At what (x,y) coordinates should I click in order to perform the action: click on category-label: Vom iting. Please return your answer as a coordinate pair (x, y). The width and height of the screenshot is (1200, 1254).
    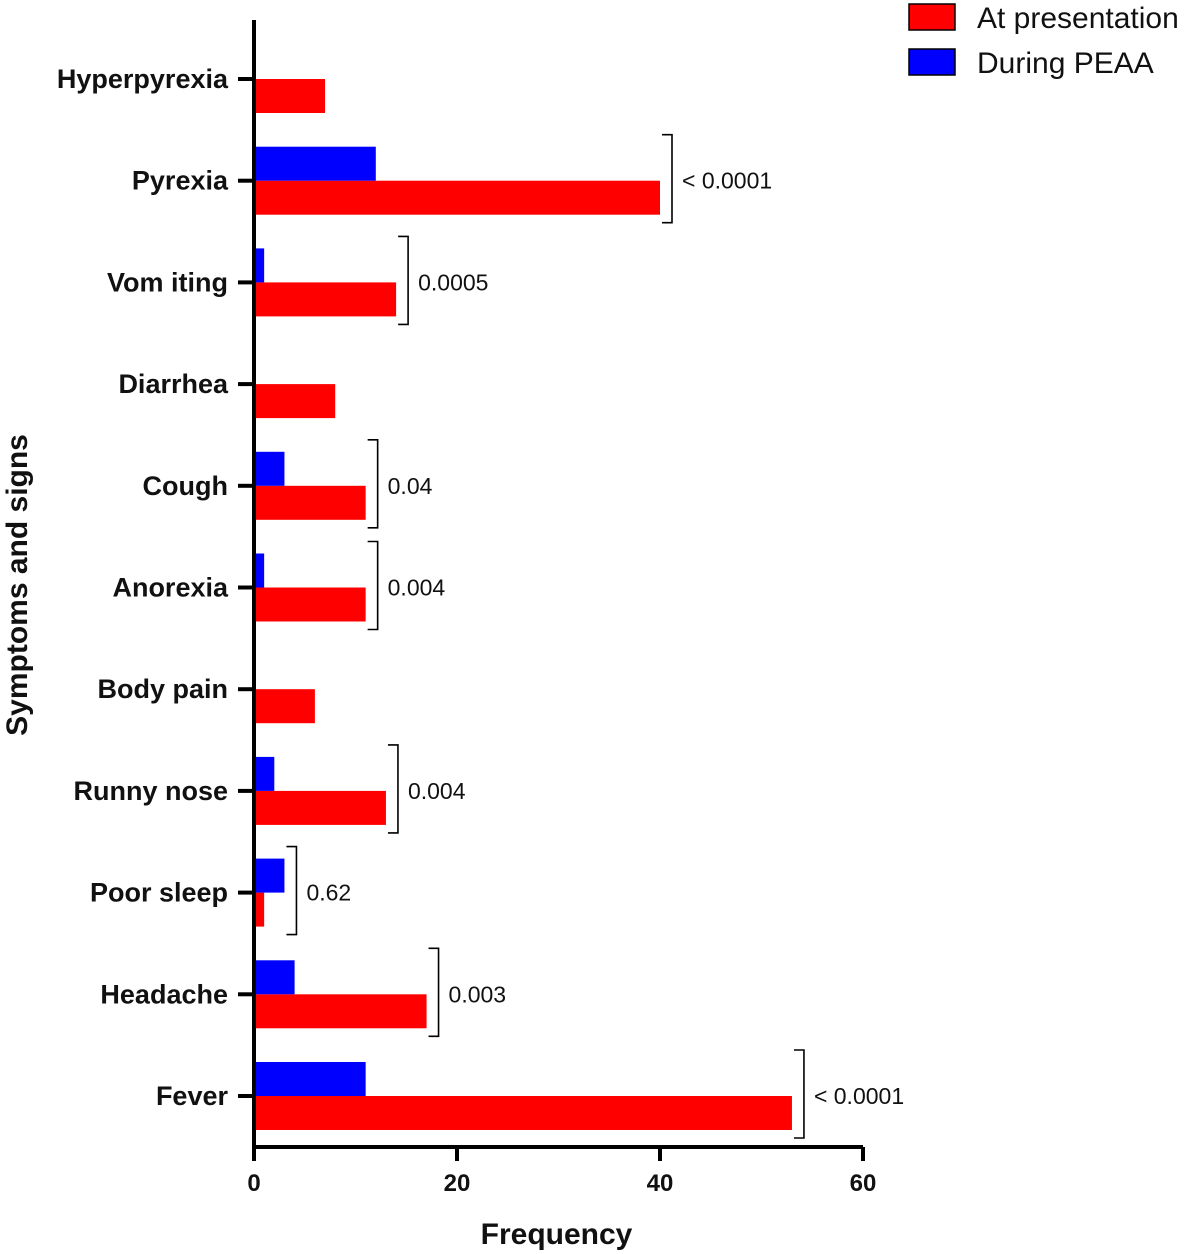
    Looking at the image, I should click on (167, 282).